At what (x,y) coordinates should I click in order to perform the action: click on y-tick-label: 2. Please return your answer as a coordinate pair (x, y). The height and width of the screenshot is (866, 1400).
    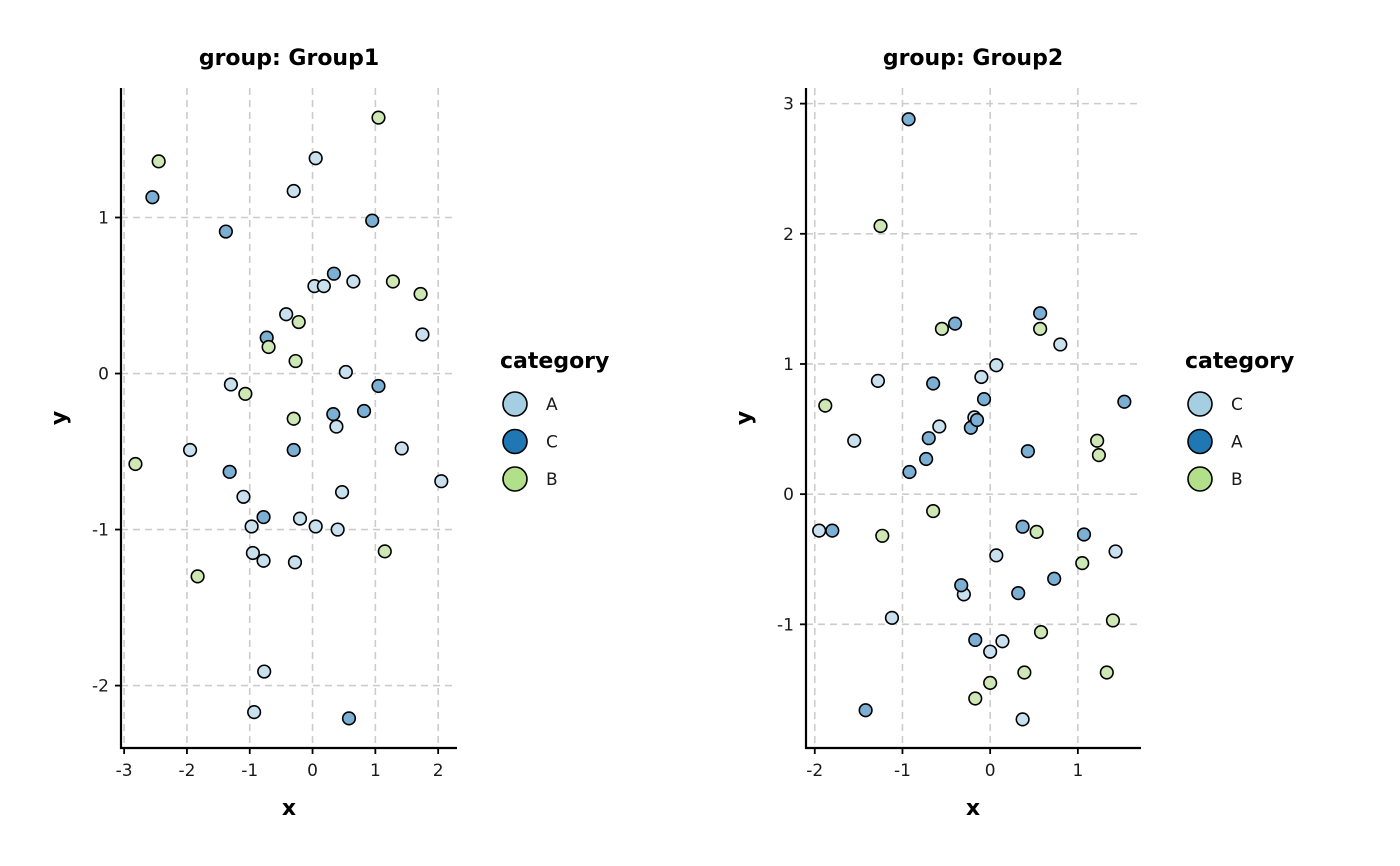
    Looking at the image, I should click on (788, 235).